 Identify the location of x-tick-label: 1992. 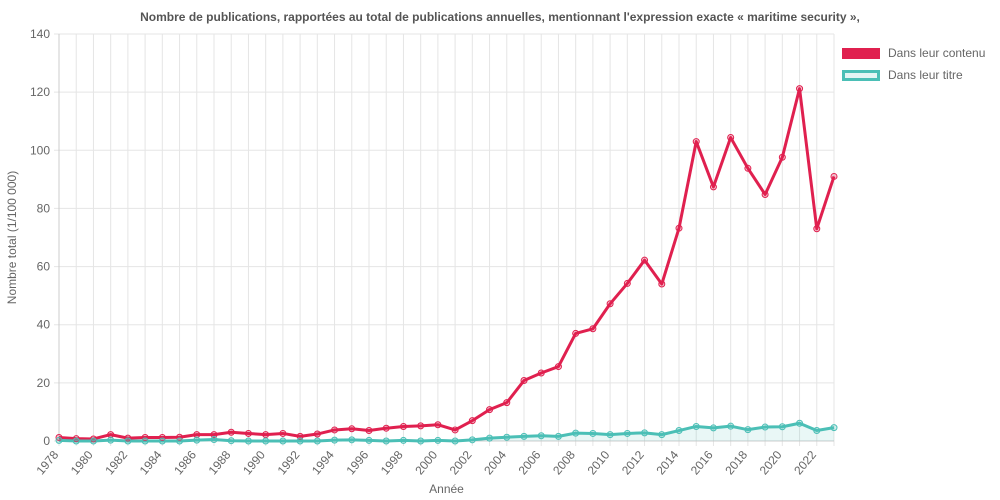
(289, 463).